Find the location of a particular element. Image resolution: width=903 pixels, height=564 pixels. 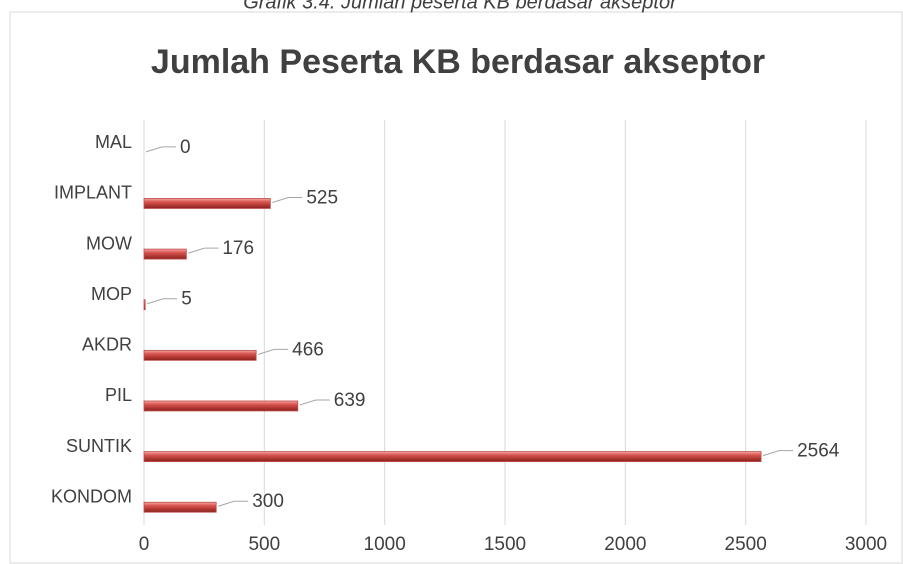

x-tick-label: 2000 is located at coordinates (625, 544).